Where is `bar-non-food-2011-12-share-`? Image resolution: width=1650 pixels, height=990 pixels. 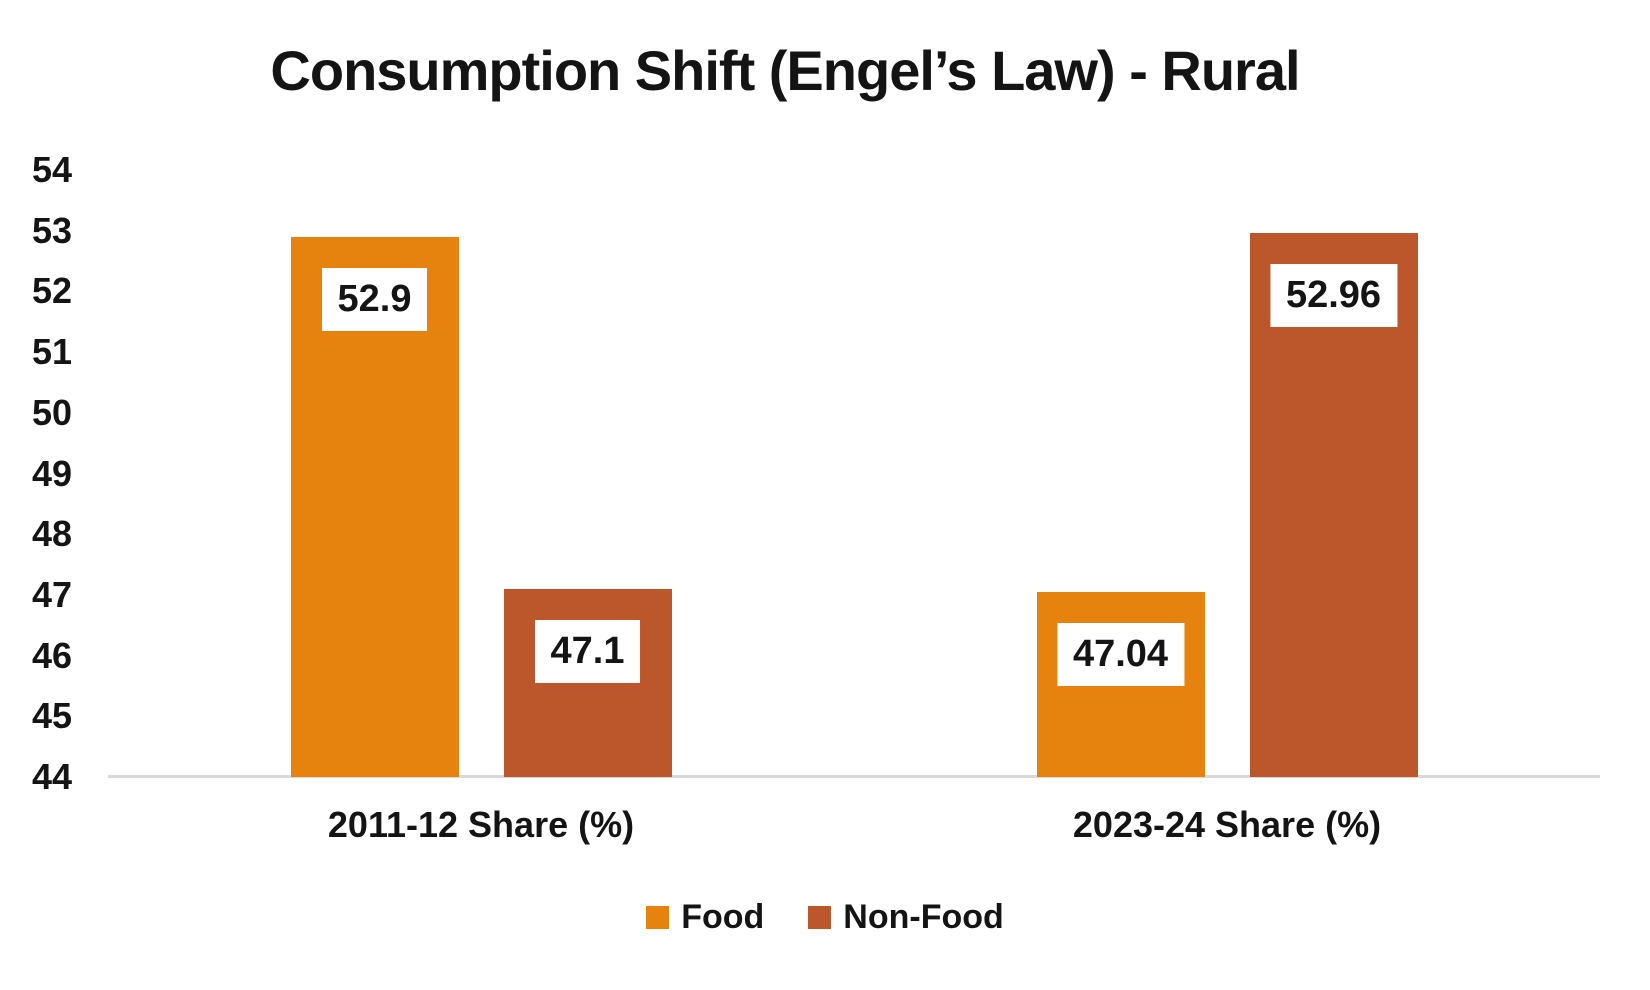 bar-non-food-2011-12-share- is located at coordinates (587, 682).